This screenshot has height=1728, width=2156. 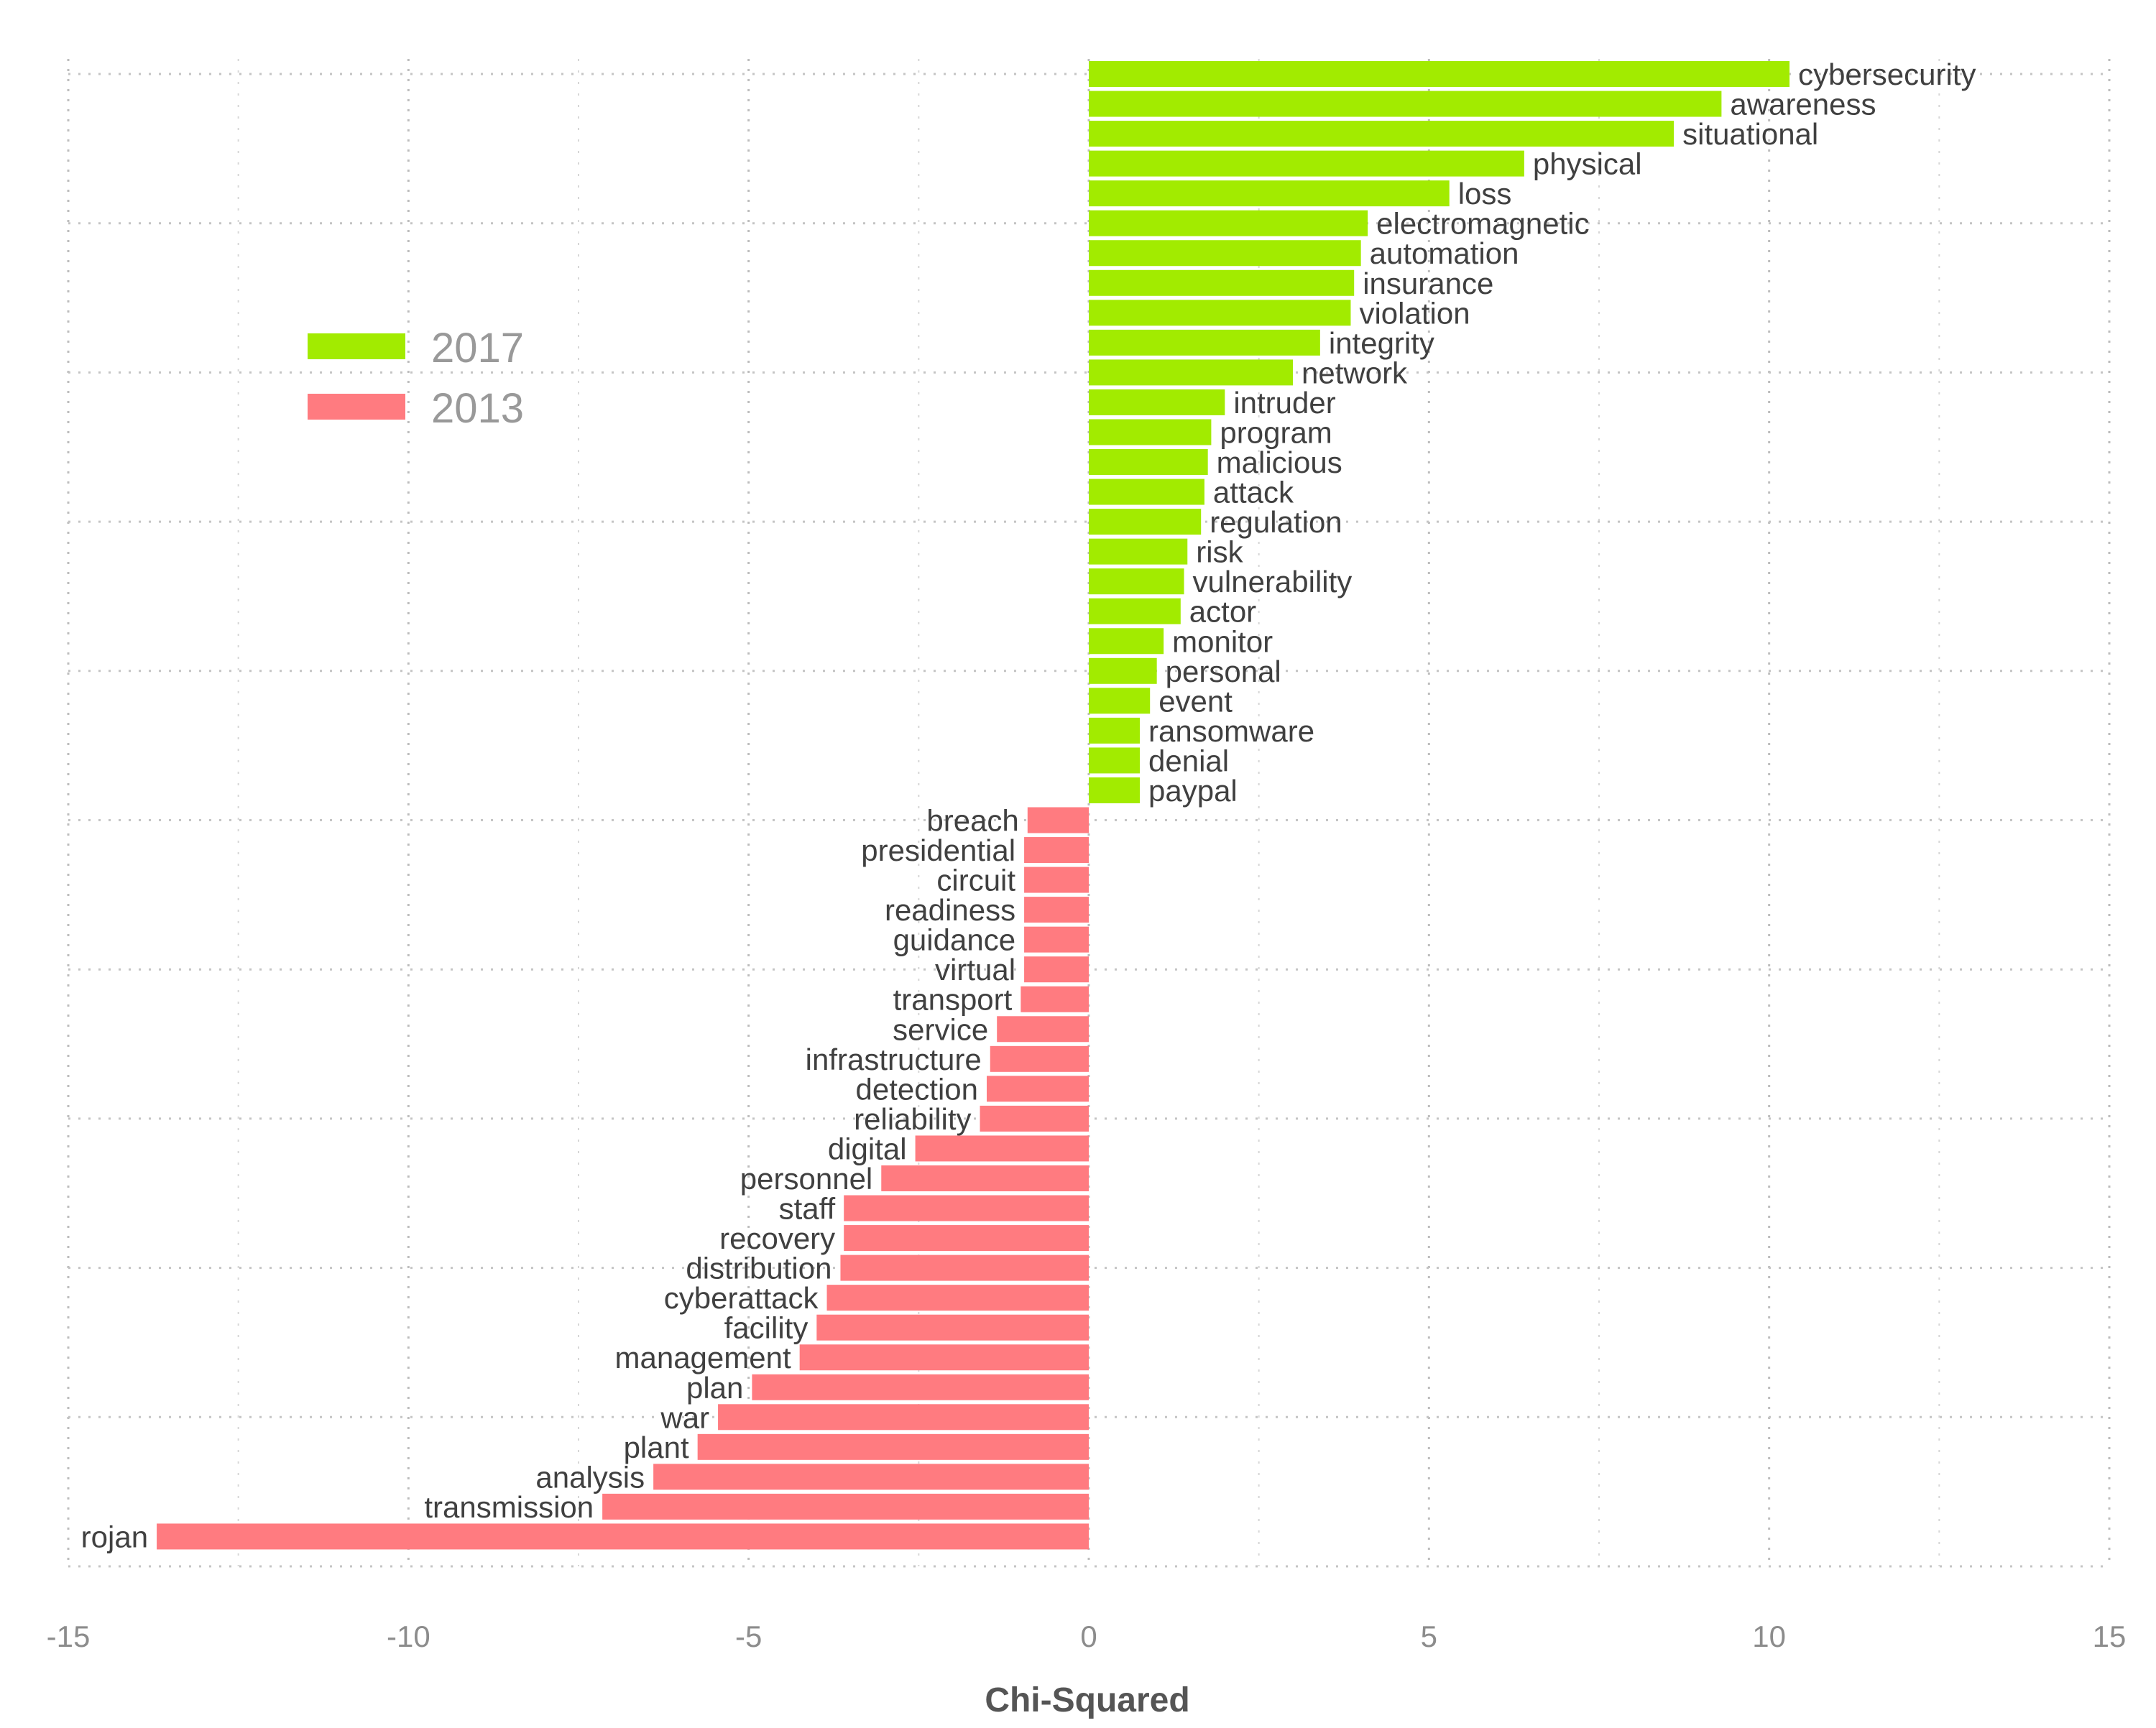 What do you see at coordinates (758, 1268) in the screenshot?
I see `bar-label-distribution: distribution` at bounding box center [758, 1268].